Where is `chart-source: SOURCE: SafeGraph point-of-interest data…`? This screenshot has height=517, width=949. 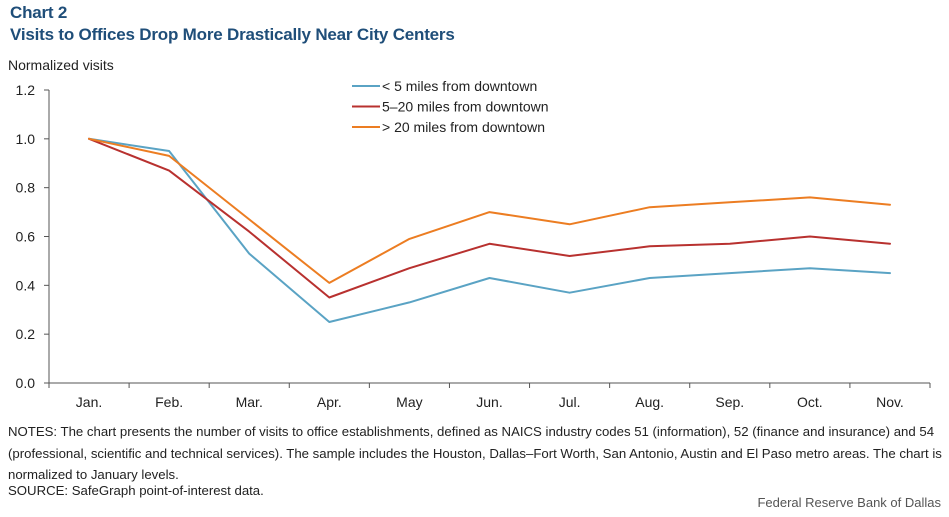 chart-source: SOURCE: SafeGraph point-of-interest data… is located at coordinates (136, 490).